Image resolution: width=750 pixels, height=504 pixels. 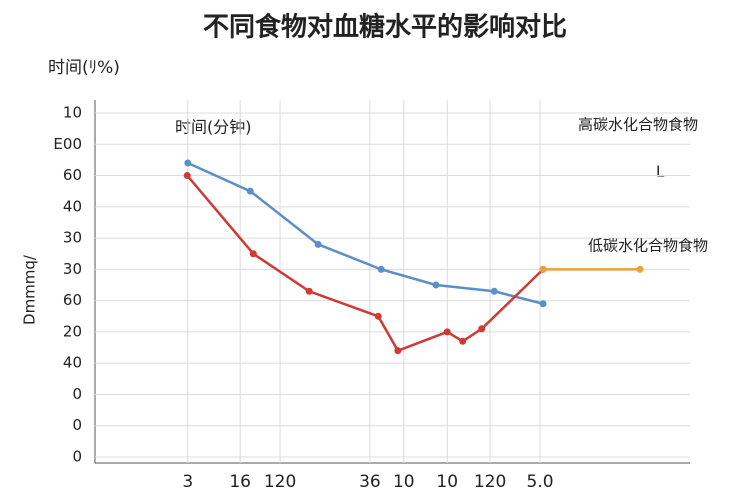 What do you see at coordinates (540, 482) in the screenshot?
I see `x-tick-label: 5.0` at bounding box center [540, 482].